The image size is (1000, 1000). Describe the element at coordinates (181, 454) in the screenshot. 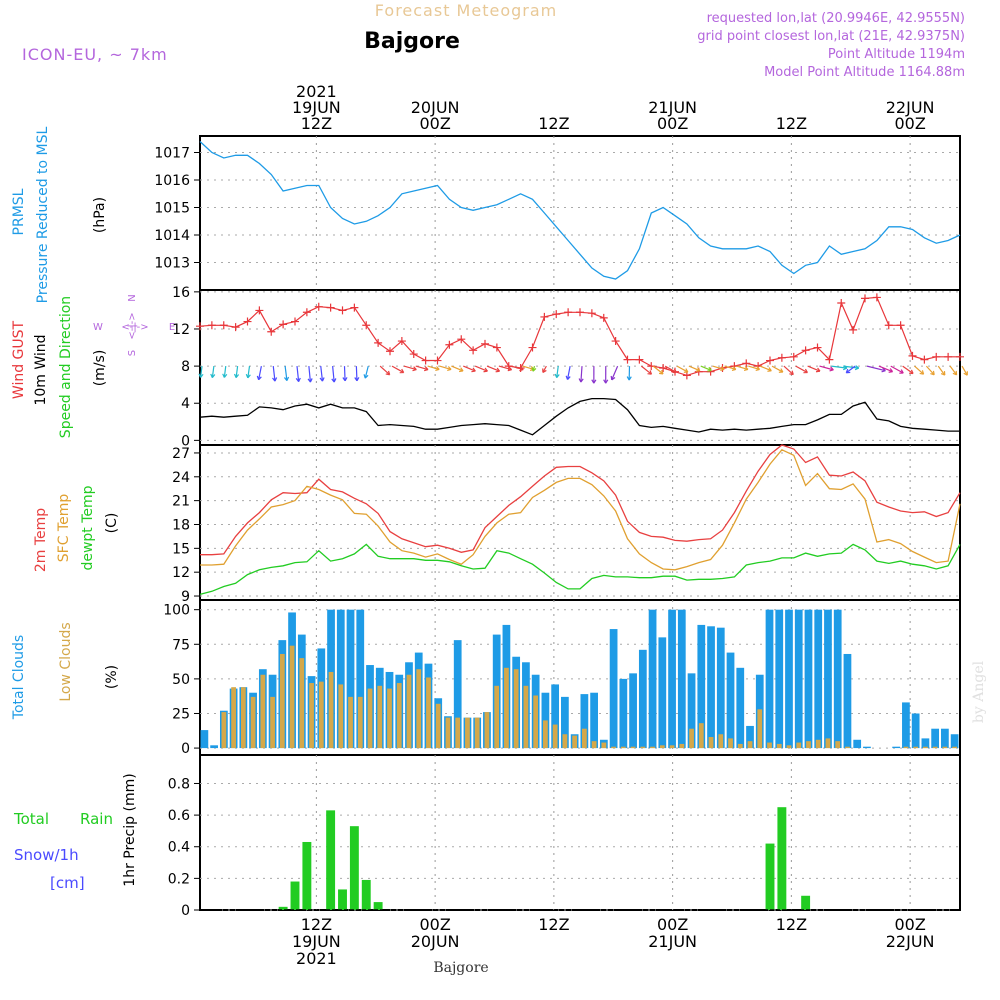

I see `y-tick-label: 27` at that location.